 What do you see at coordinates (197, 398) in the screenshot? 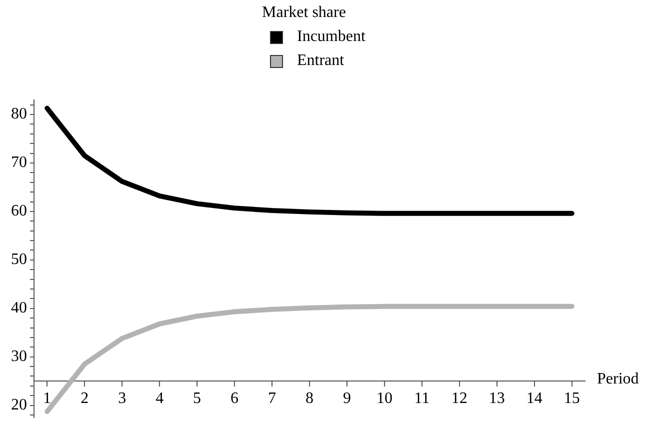
I see `x-tick-label: 5` at bounding box center [197, 398].